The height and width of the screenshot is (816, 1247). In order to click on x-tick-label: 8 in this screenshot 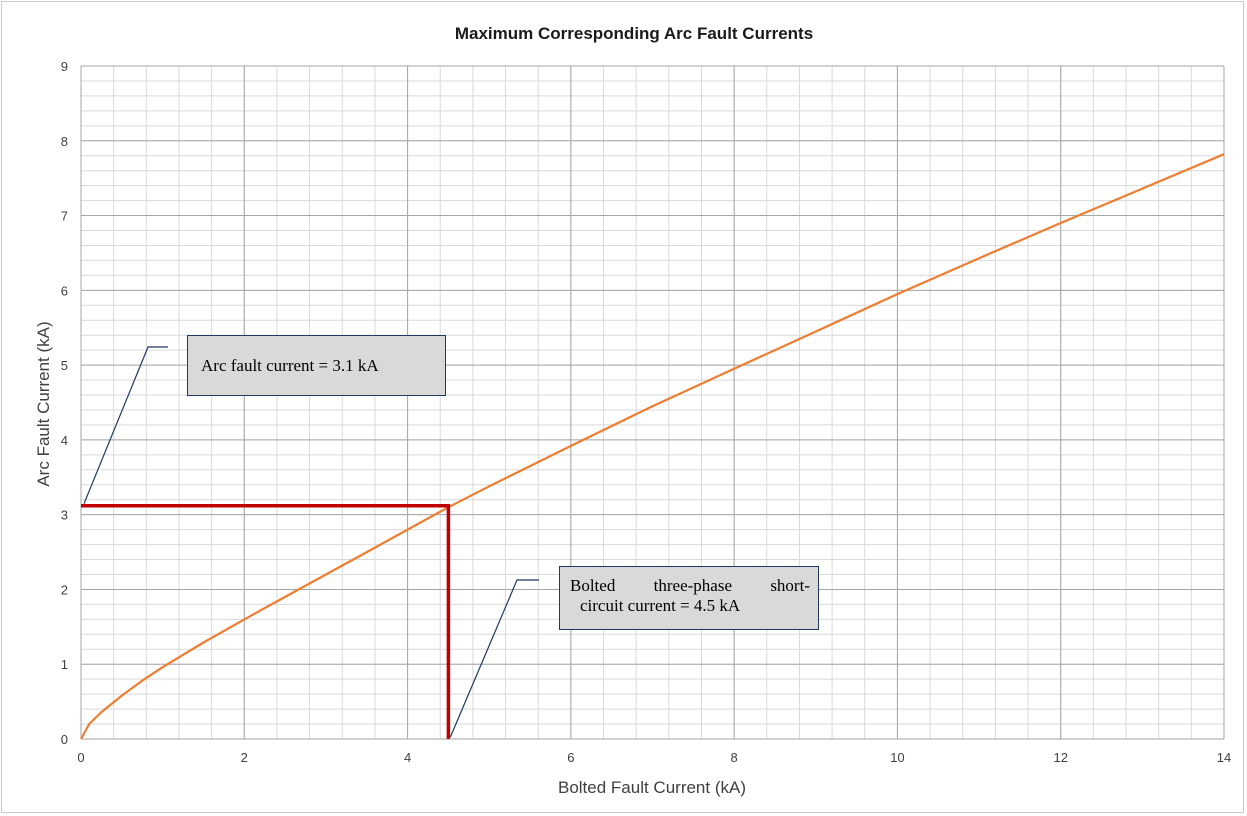, I will do `click(734, 757)`.